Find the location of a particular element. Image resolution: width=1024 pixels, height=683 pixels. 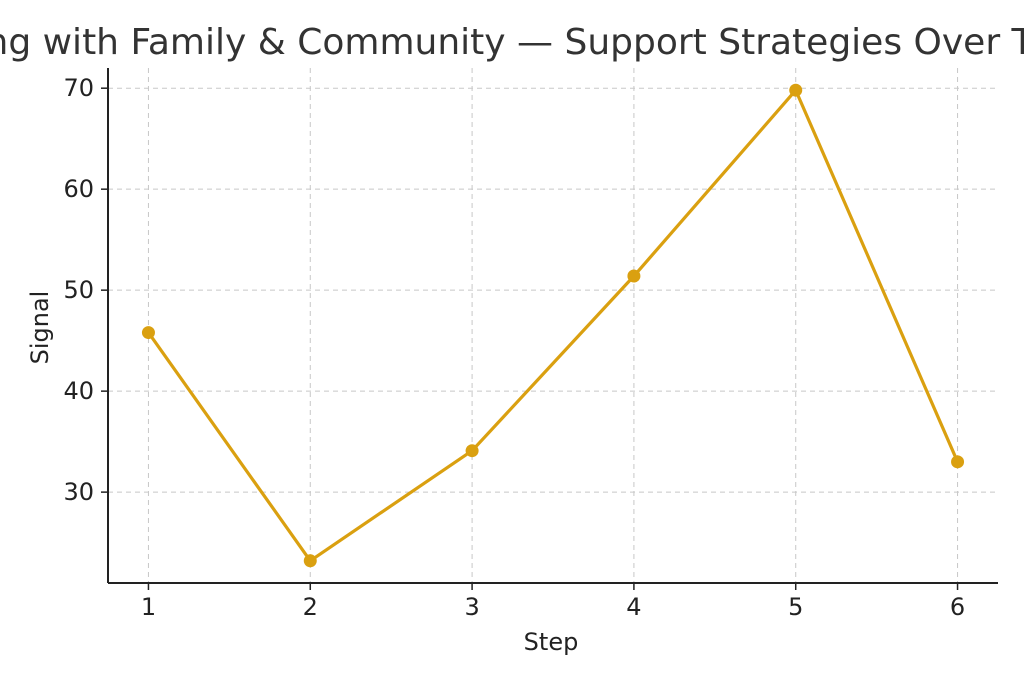

y-axis-label: Signal is located at coordinates (40, 328).